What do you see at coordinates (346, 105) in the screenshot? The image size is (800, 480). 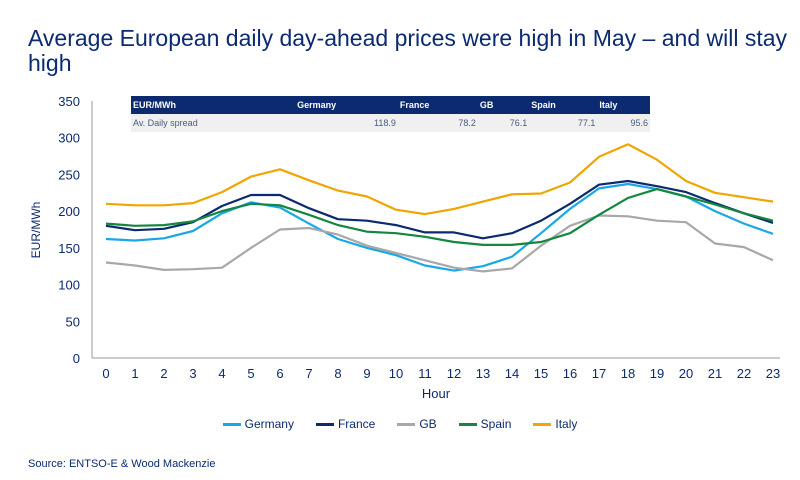 I see `header-cell: Germany` at bounding box center [346, 105].